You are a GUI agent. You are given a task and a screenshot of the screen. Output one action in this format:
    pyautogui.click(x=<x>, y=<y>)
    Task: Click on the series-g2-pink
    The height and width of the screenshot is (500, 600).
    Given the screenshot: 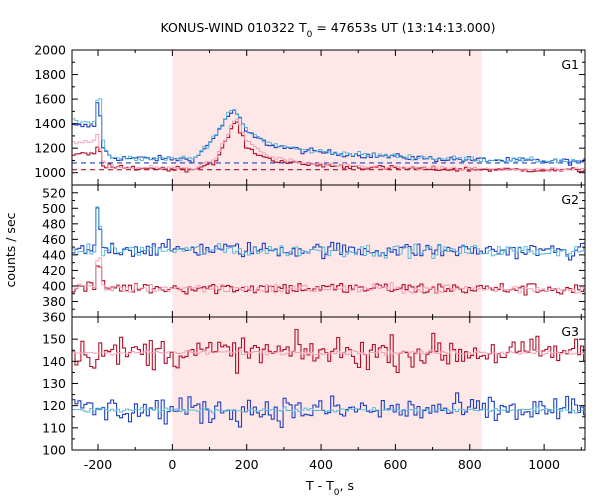 What is the action you would take?
    pyautogui.click(x=328, y=275)
    